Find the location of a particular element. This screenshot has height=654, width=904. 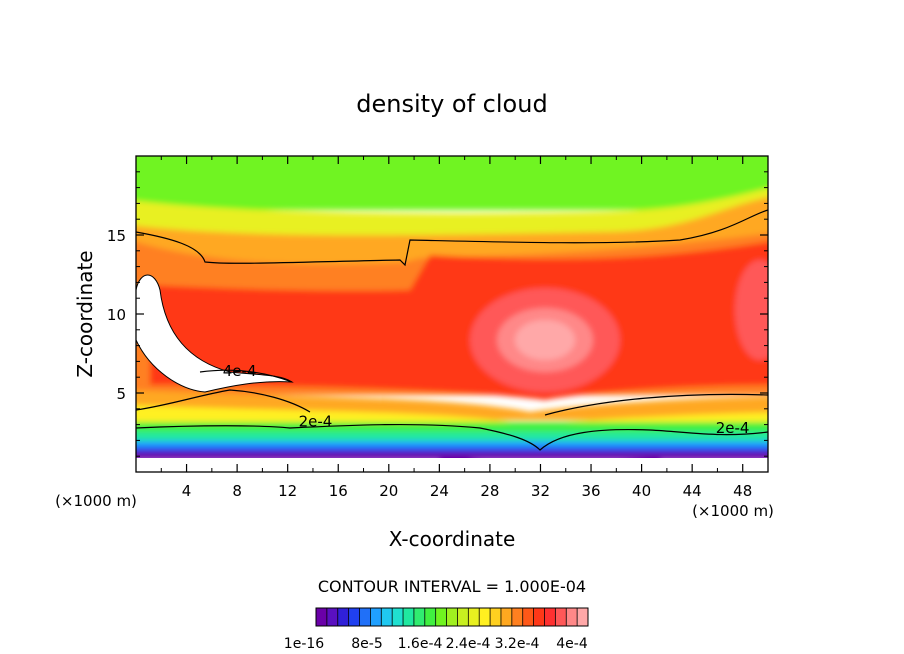

colorbar-frame is located at coordinates (452, 617).